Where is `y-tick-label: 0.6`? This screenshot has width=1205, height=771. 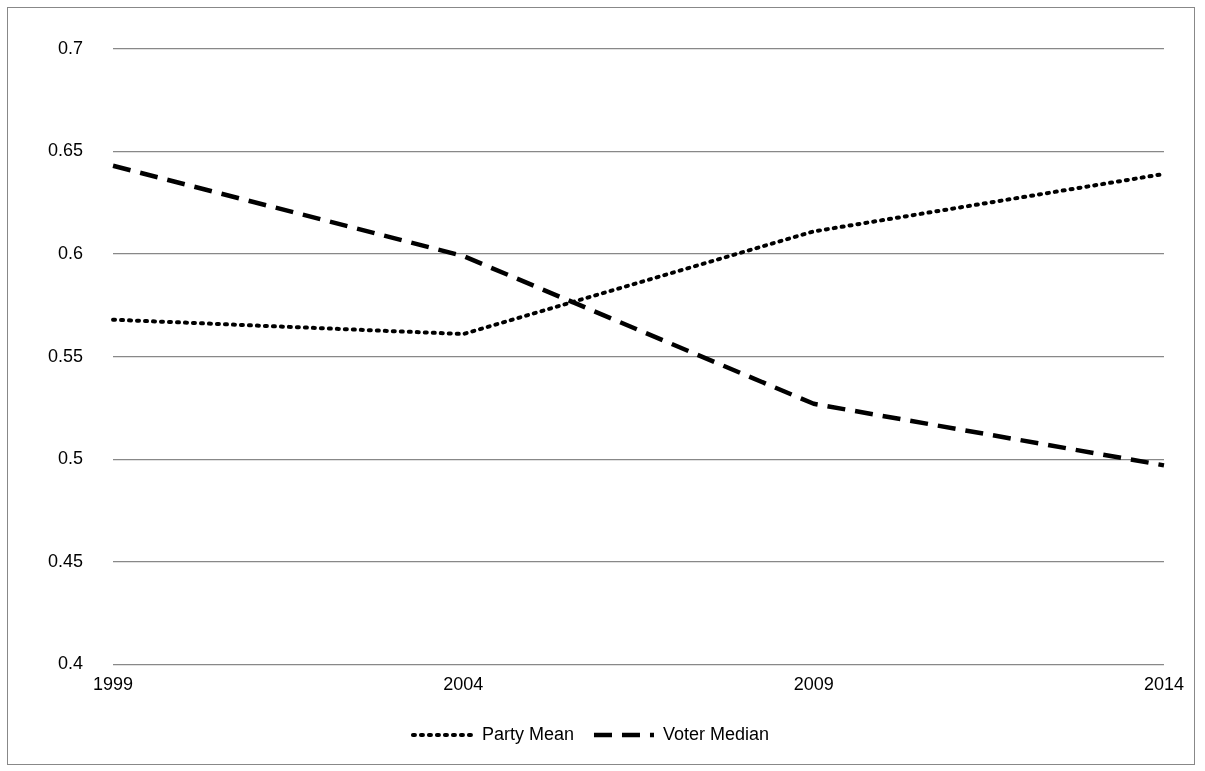 y-tick-label: 0.6 is located at coordinates (71, 252).